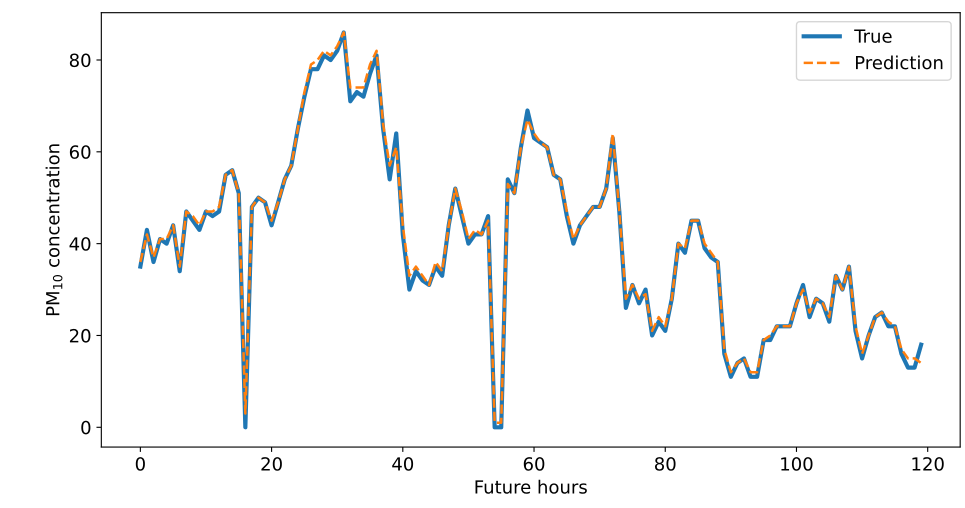 This screenshot has height=508, width=965. I want to click on y-axis-title: PM$_{10}$ concentration, so click(54, 230).